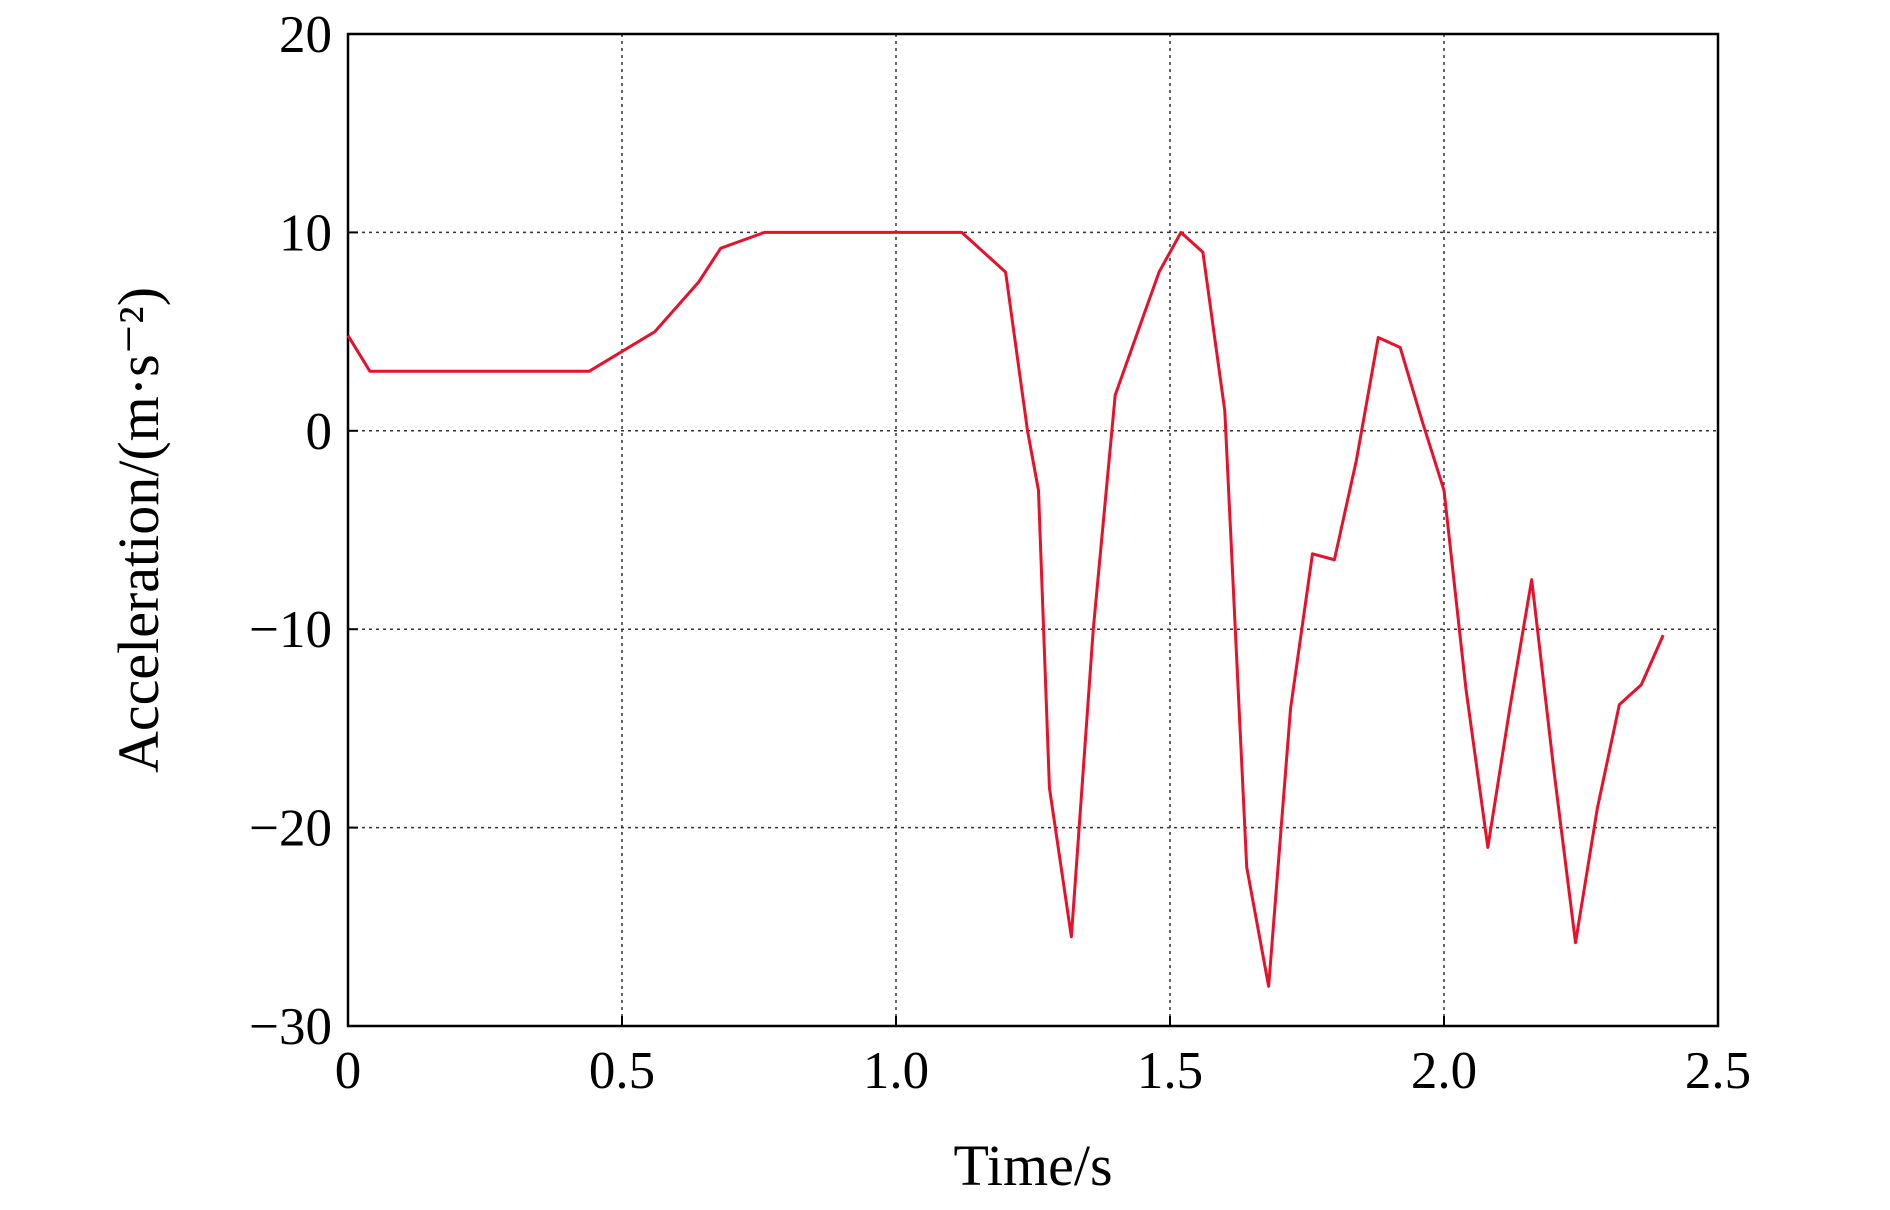  Describe the element at coordinates (290, 630) in the screenshot. I see `y-tick-label: −10` at that location.